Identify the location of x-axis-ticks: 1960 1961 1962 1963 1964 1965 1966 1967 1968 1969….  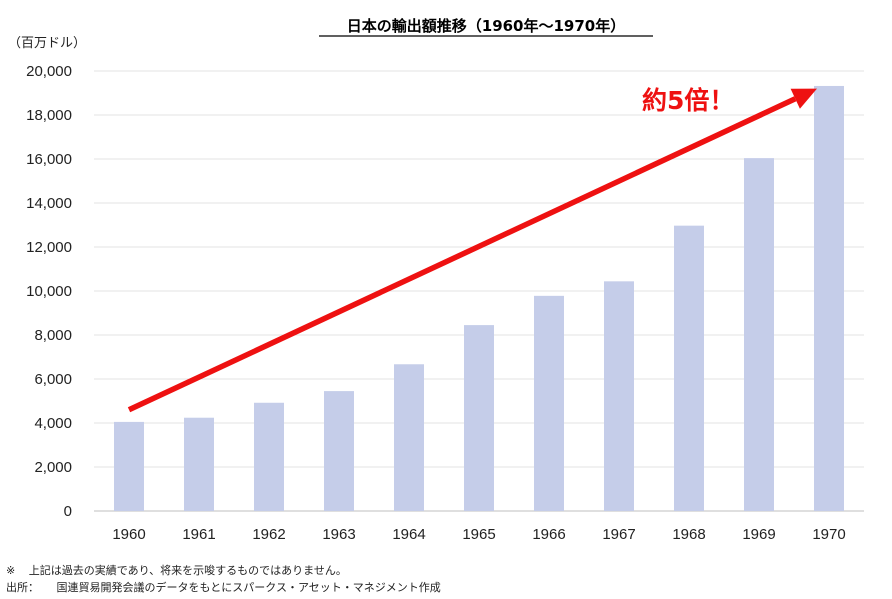
(478, 534).